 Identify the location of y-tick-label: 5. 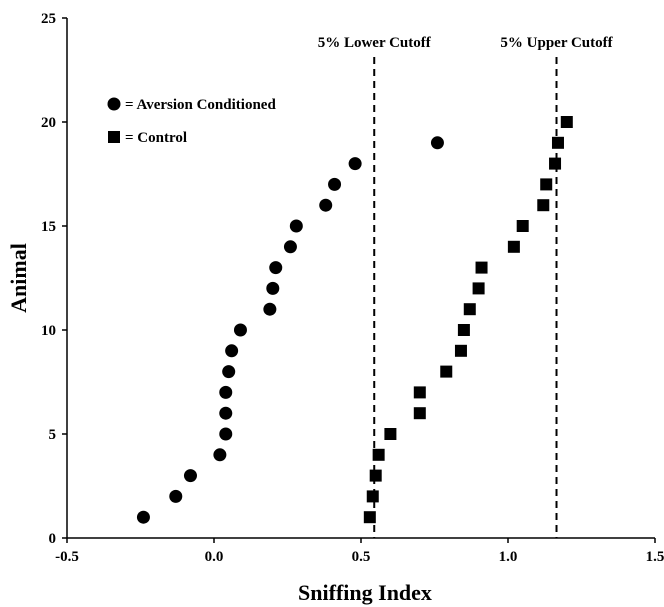
(53, 435).